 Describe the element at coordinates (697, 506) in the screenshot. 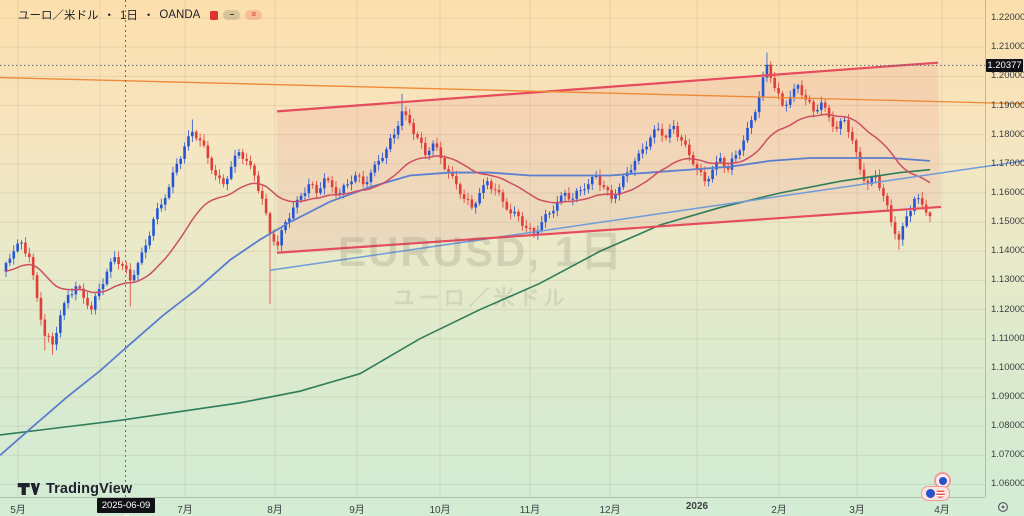

I see `time-tick: 2026` at that location.